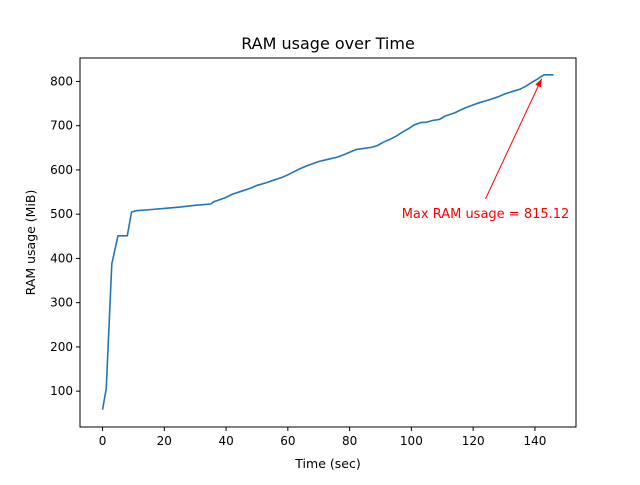  What do you see at coordinates (61, 391) in the screenshot?
I see `y-tick-label: 100` at bounding box center [61, 391].